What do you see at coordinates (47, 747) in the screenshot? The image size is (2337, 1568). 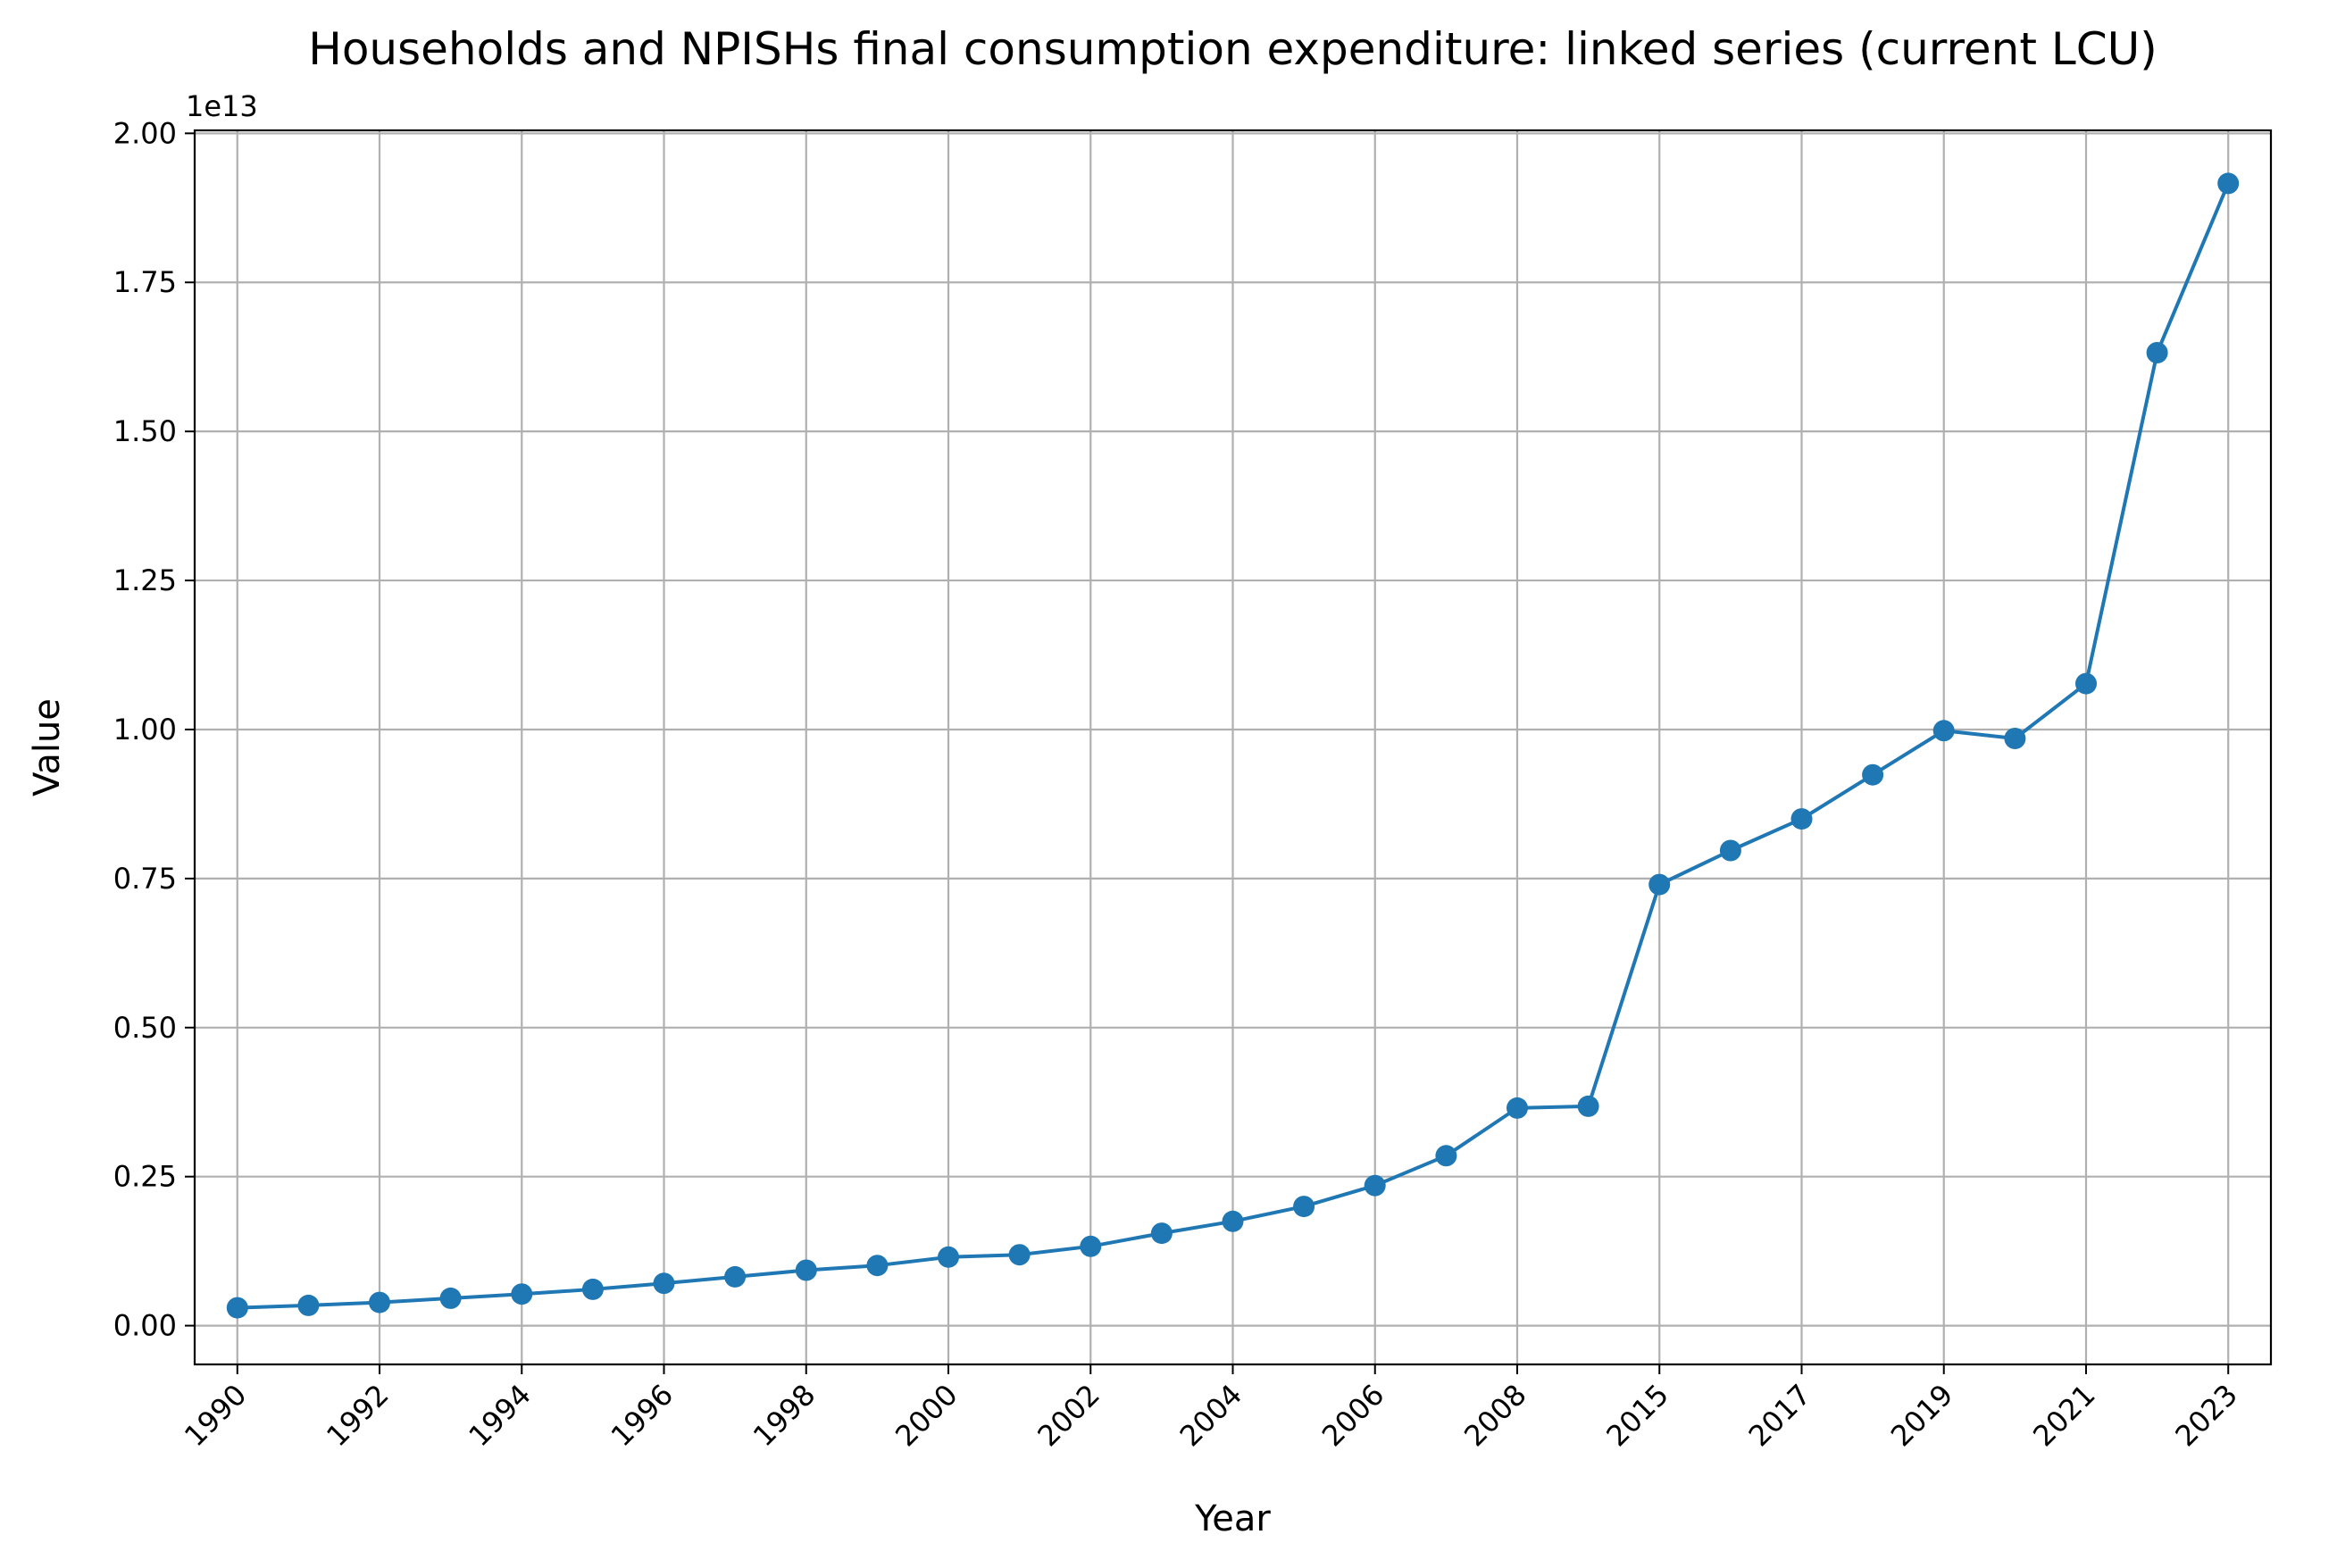 I see `y-axis-label: Value` at bounding box center [47, 747].